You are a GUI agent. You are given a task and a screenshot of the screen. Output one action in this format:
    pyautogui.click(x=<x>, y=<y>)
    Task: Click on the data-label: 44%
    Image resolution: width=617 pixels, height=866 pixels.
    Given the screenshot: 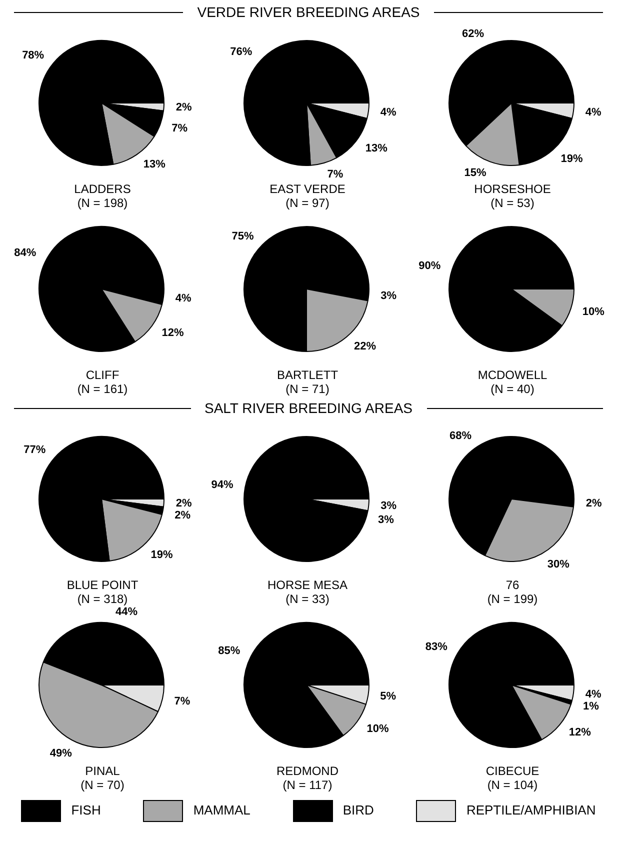 What is the action you would take?
    pyautogui.click(x=126, y=612)
    